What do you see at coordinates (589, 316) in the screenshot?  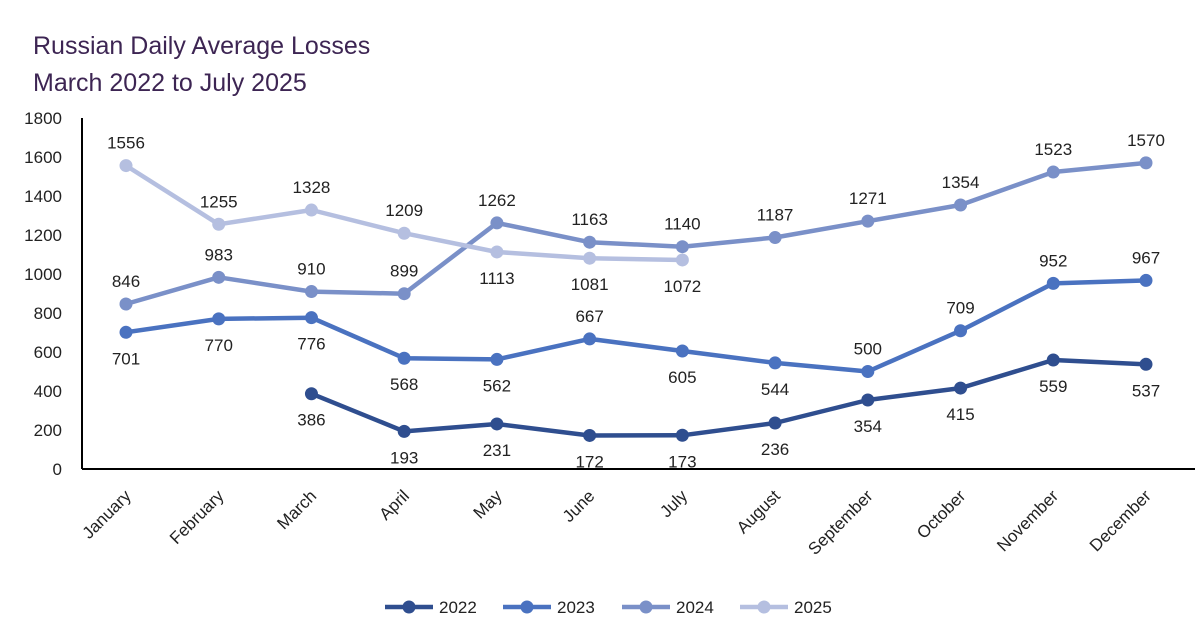 I see `data-label-2023: 667` at bounding box center [589, 316].